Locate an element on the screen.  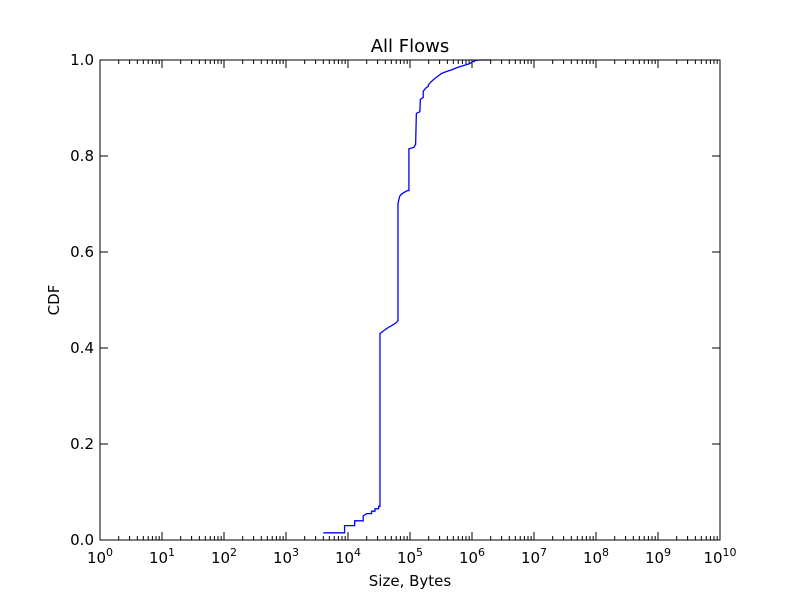
x-tick-label: 10¹ is located at coordinates (162, 556).